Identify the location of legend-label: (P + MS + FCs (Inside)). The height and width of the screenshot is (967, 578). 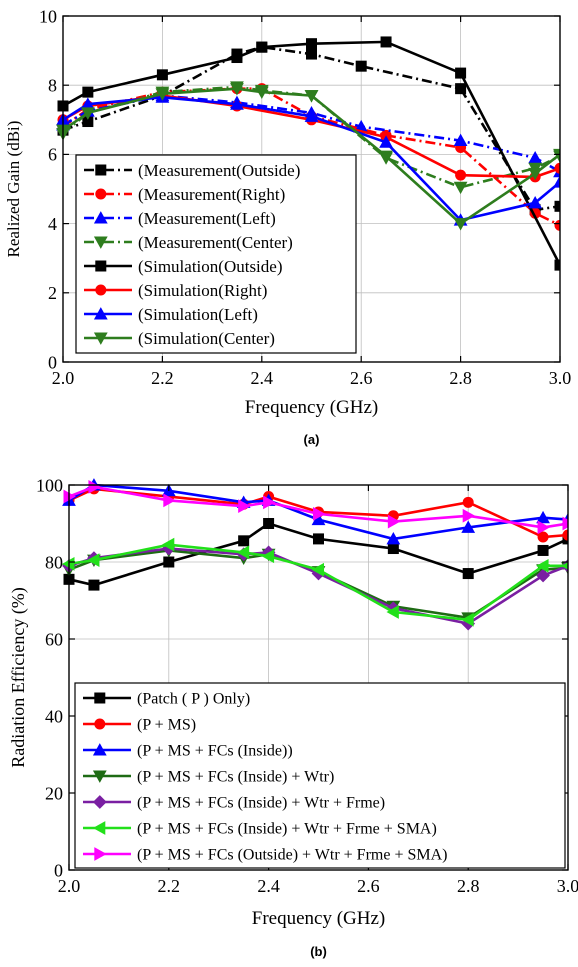
(215, 751).